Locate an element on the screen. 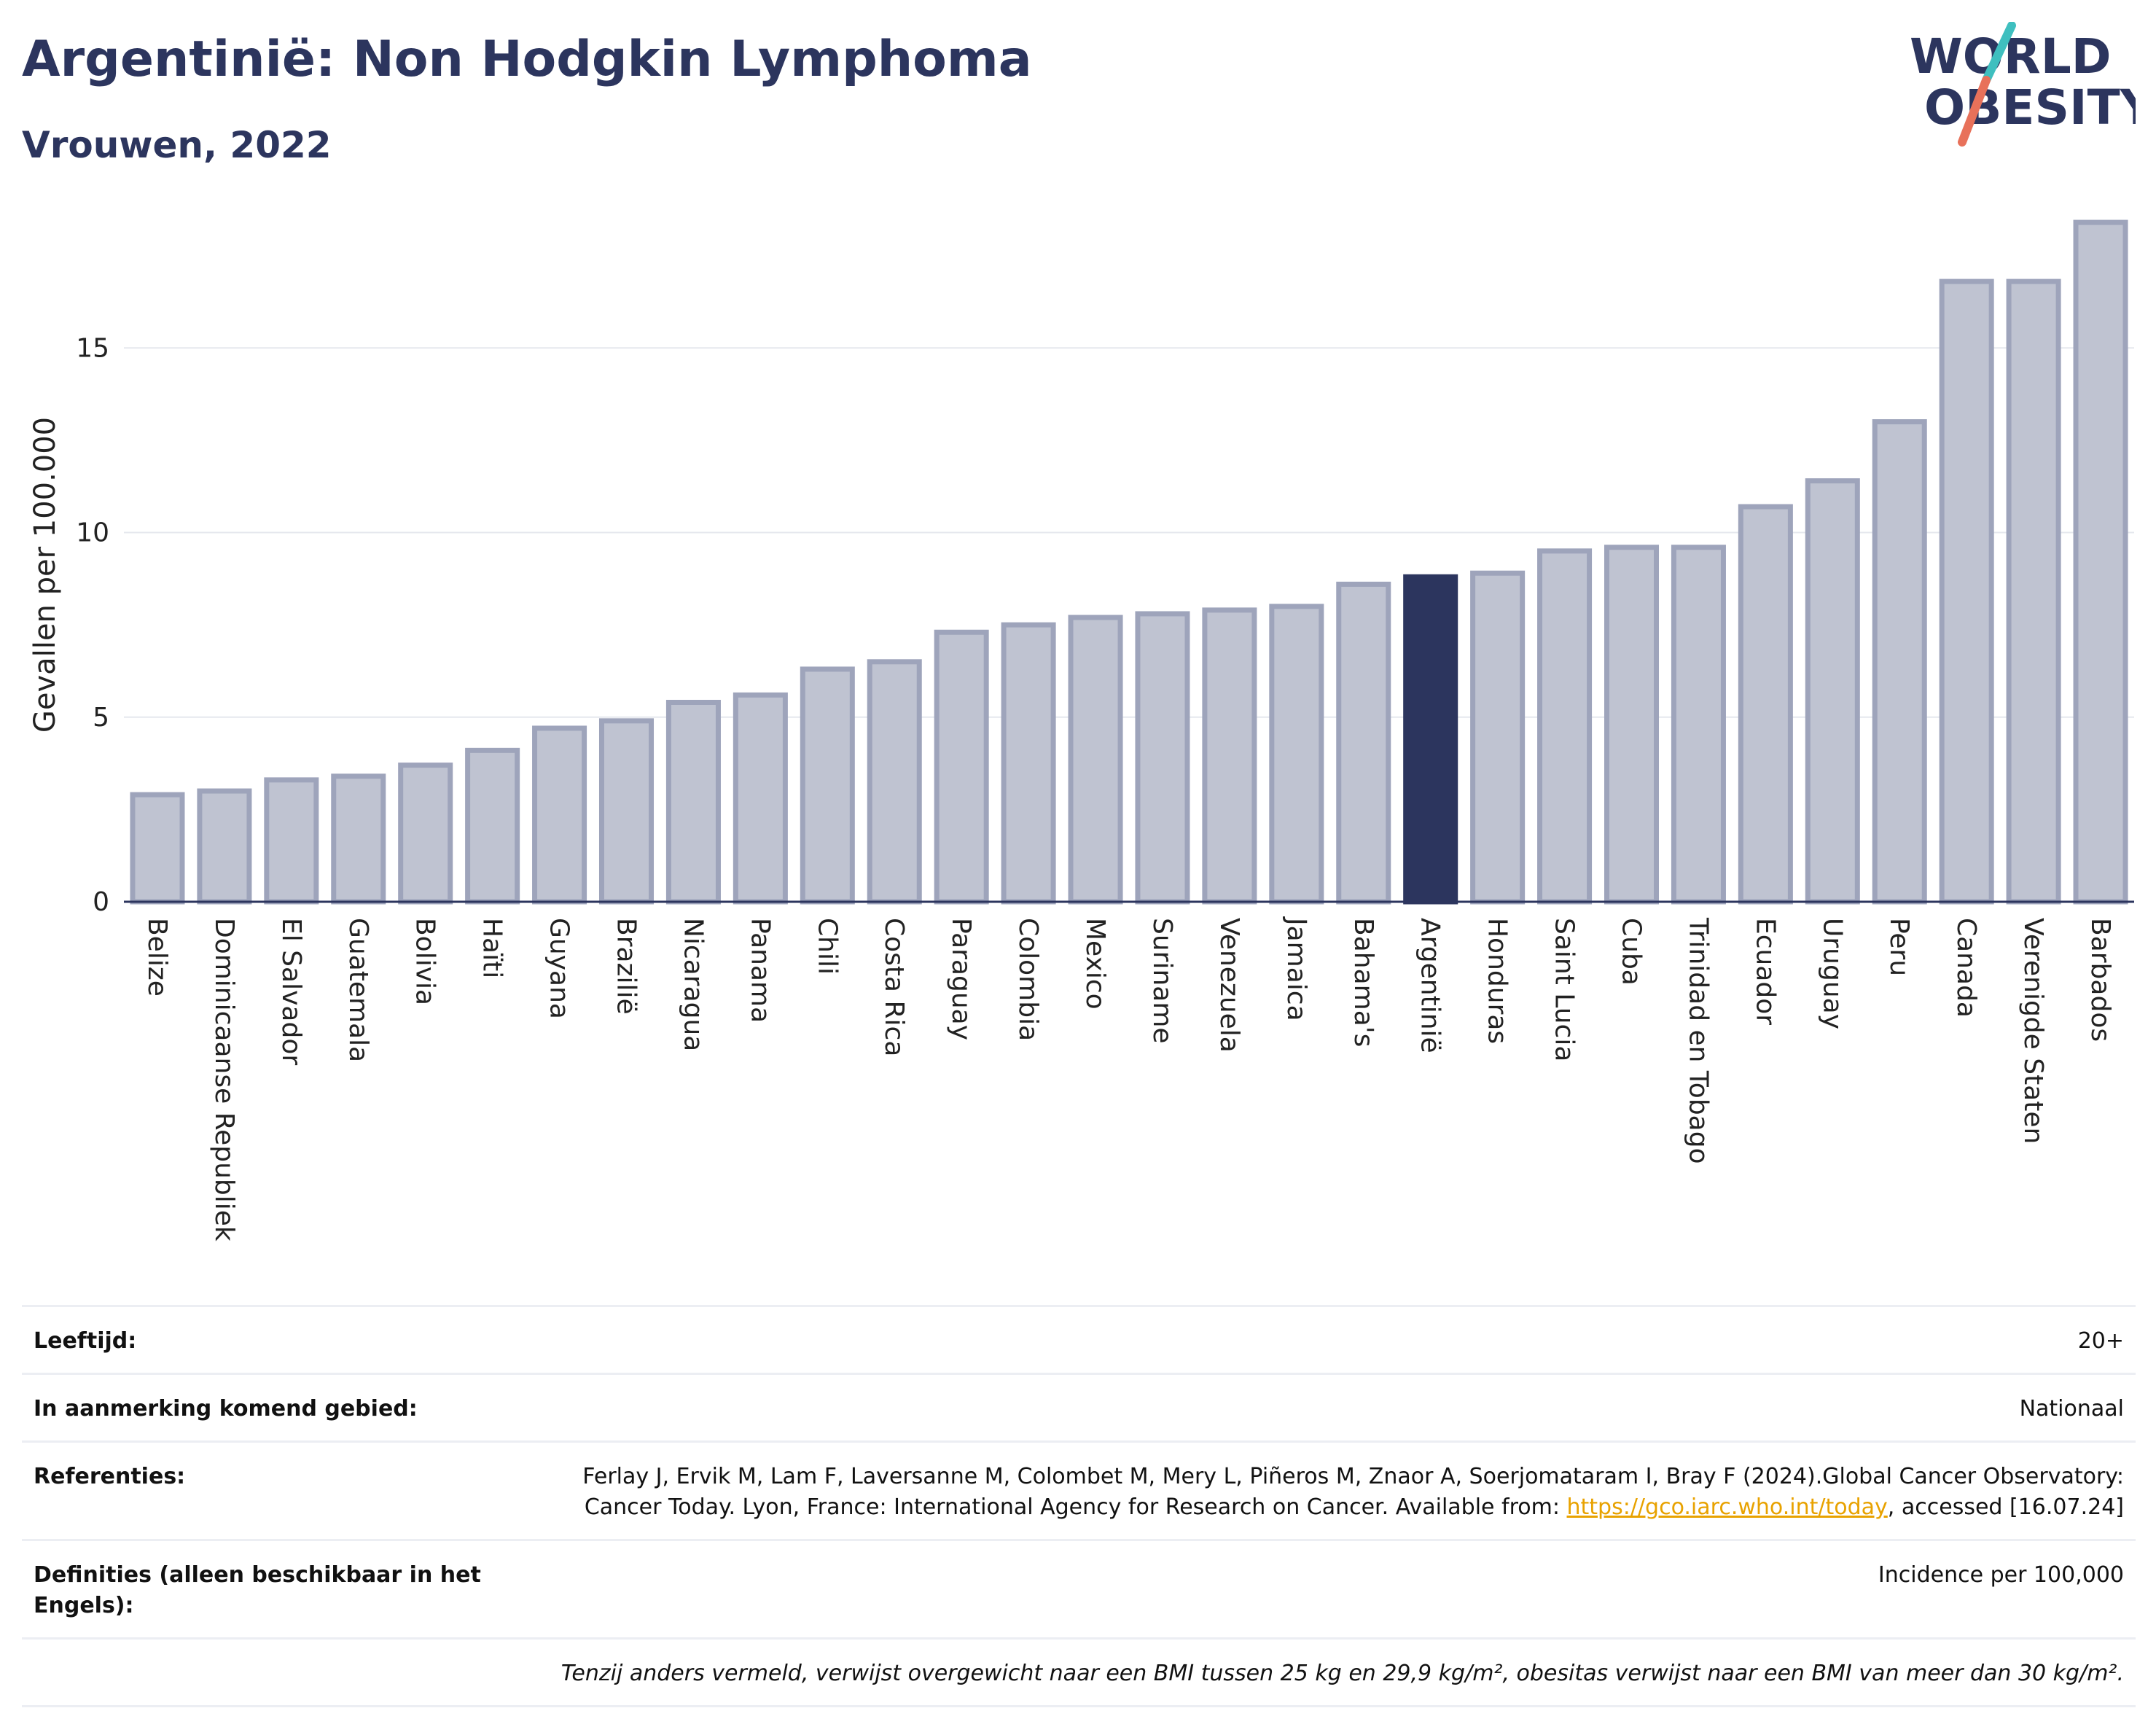 Image resolution: width=2156 pixels, height=1735 pixels. y-tick-label: 15 is located at coordinates (93, 348).